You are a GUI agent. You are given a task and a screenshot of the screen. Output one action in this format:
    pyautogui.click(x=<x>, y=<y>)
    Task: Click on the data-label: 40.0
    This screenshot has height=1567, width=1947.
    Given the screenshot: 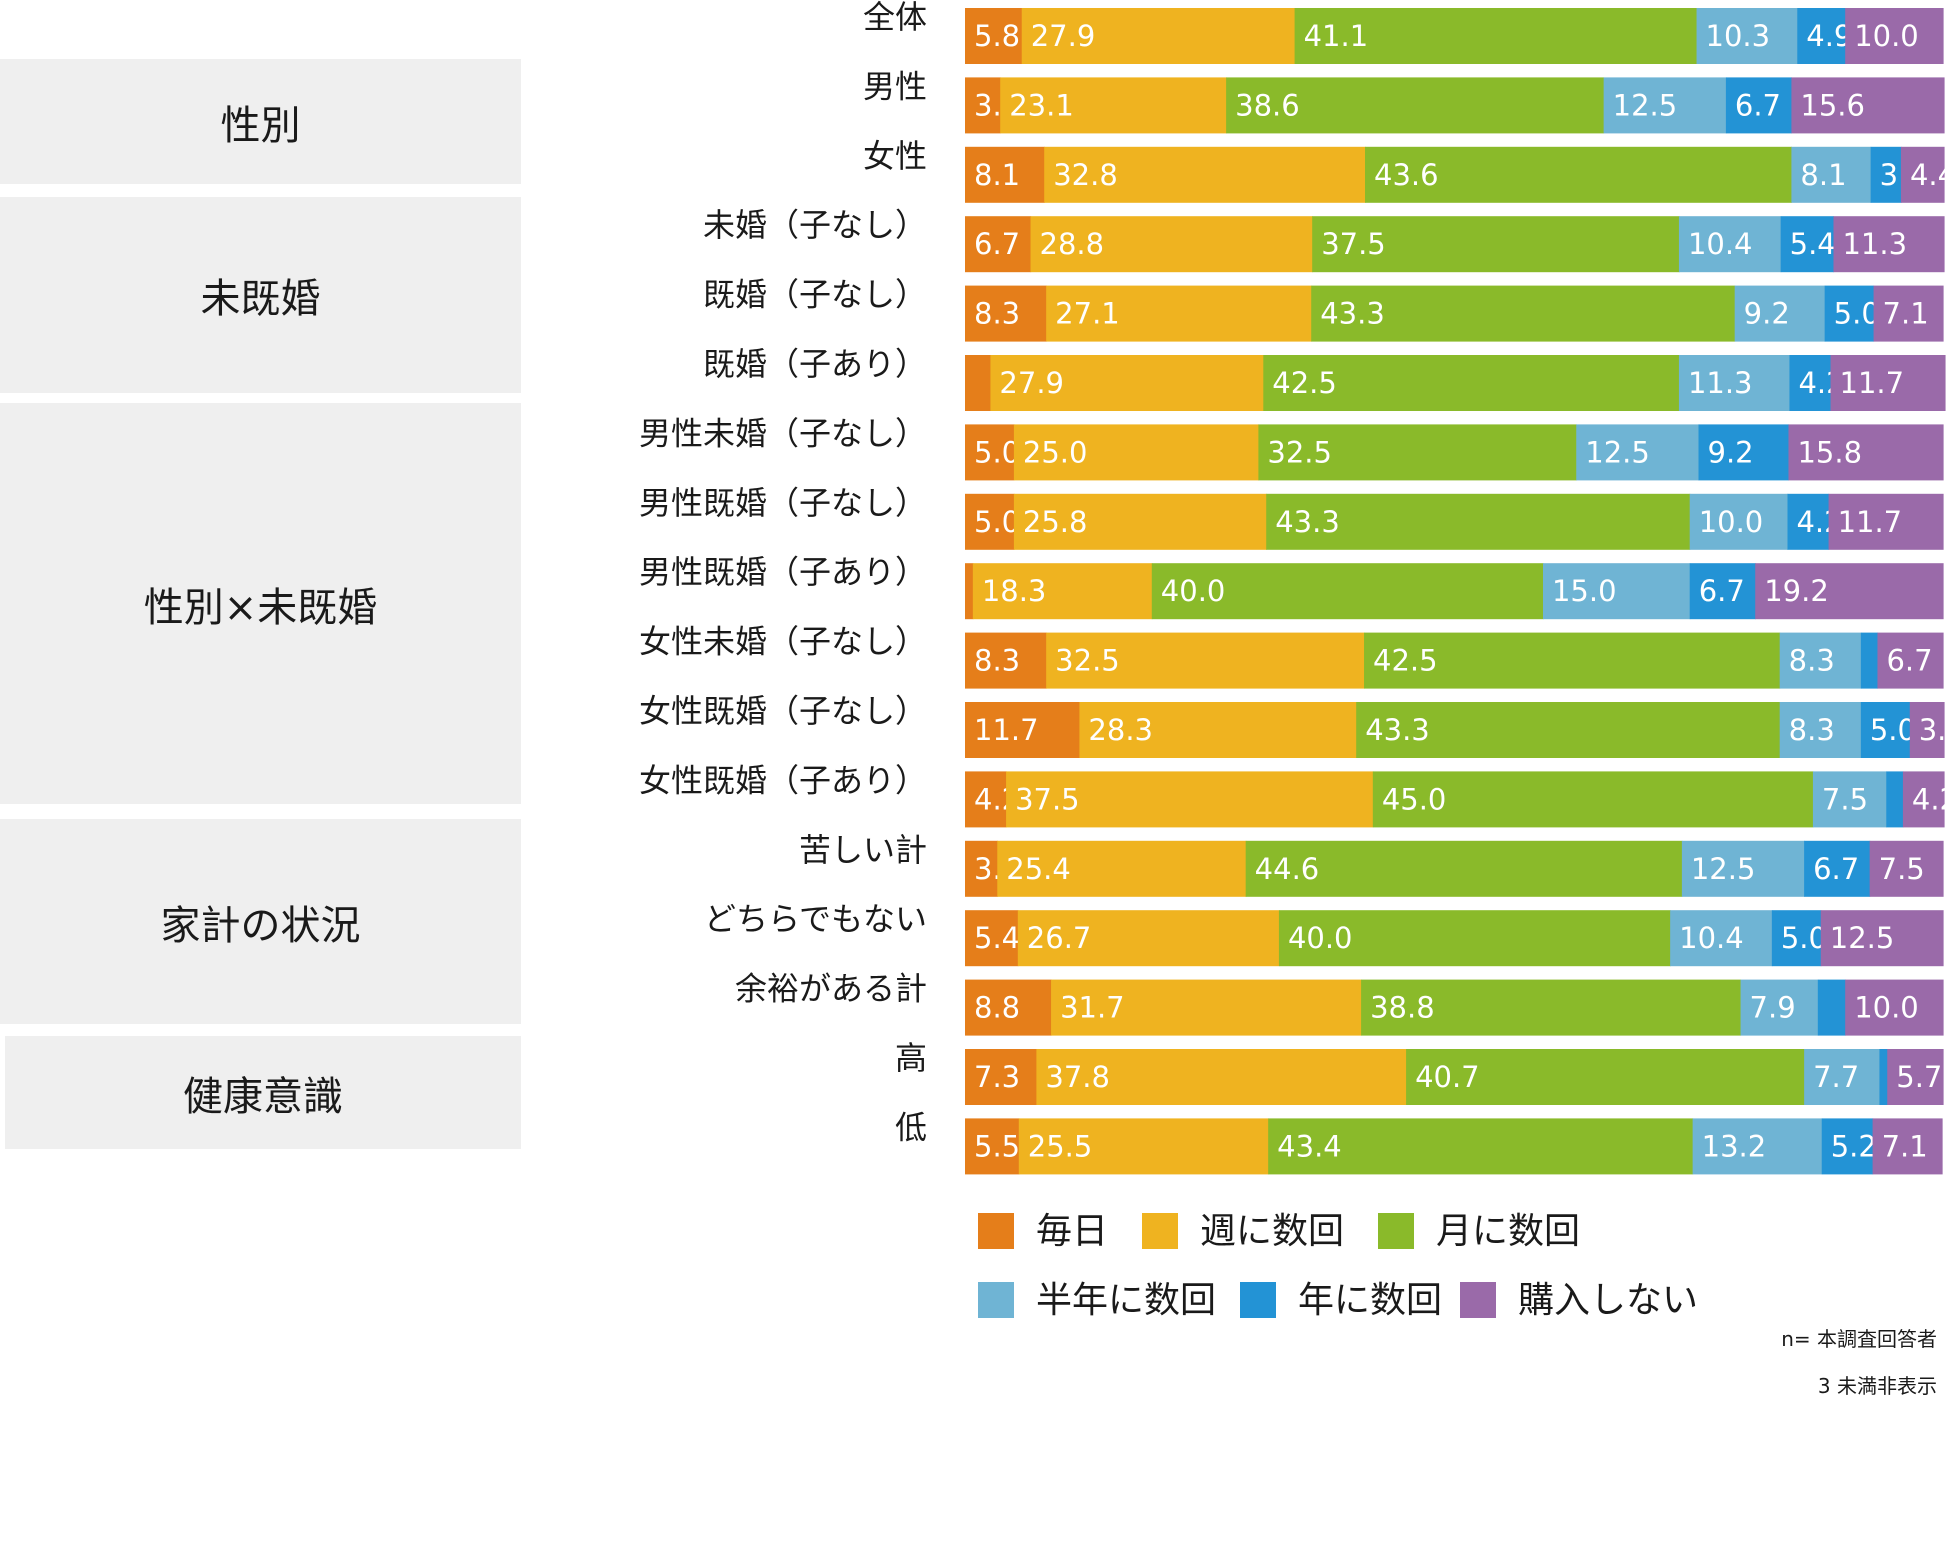 What is the action you would take?
    pyautogui.click(x=1320, y=938)
    